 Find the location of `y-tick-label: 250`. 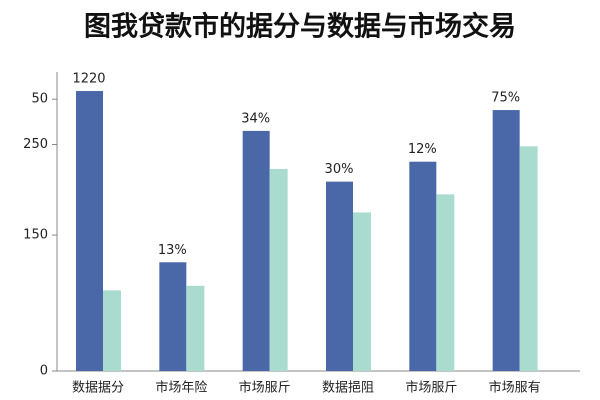

y-tick-label: 250 is located at coordinates (35, 144).